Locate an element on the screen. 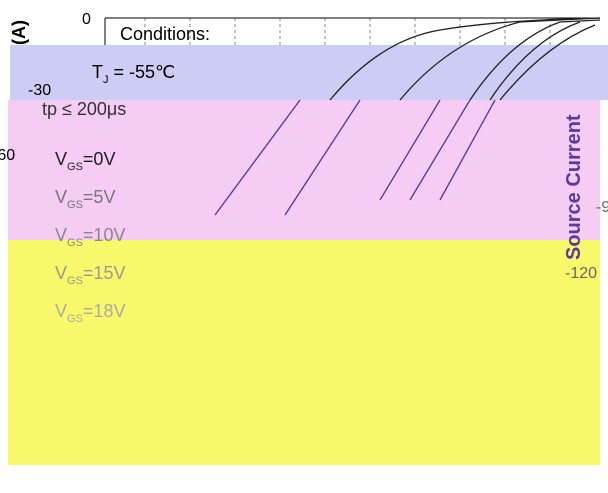 The image size is (608, 493). curve-label: VGS=5V is located at coordinates (85, 199).